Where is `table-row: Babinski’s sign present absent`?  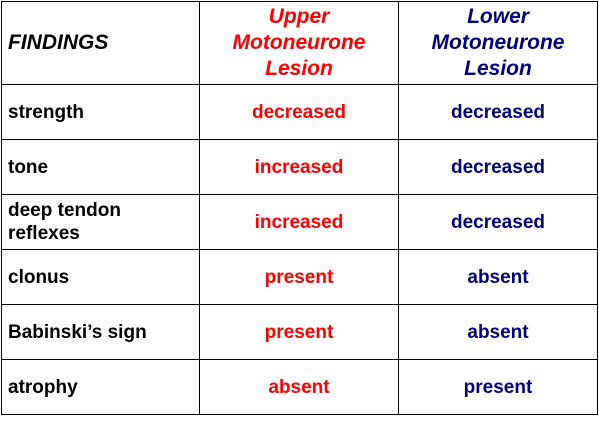
table-row: Babinski’s sign present absent is located at coordinates (299, 332).